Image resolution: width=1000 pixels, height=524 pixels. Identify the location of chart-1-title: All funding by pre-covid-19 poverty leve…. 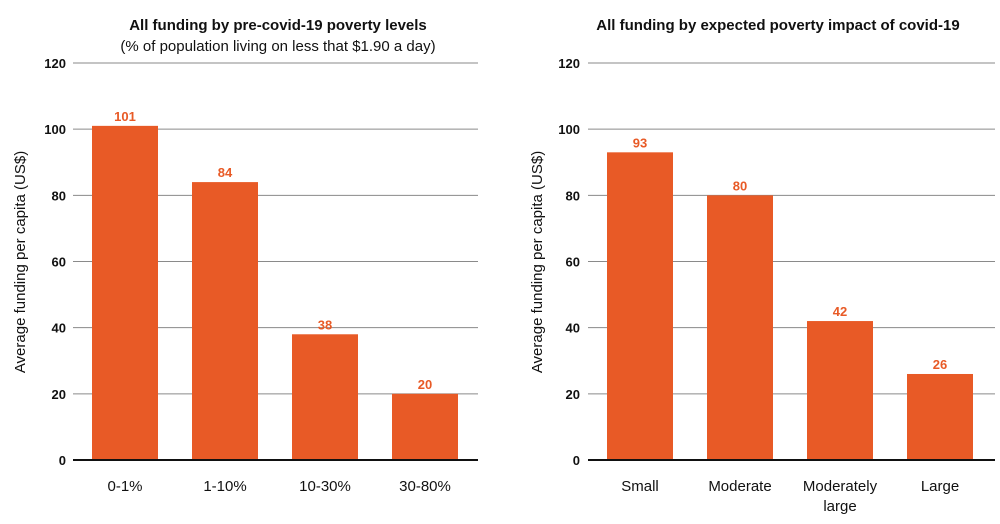
(278, 25).